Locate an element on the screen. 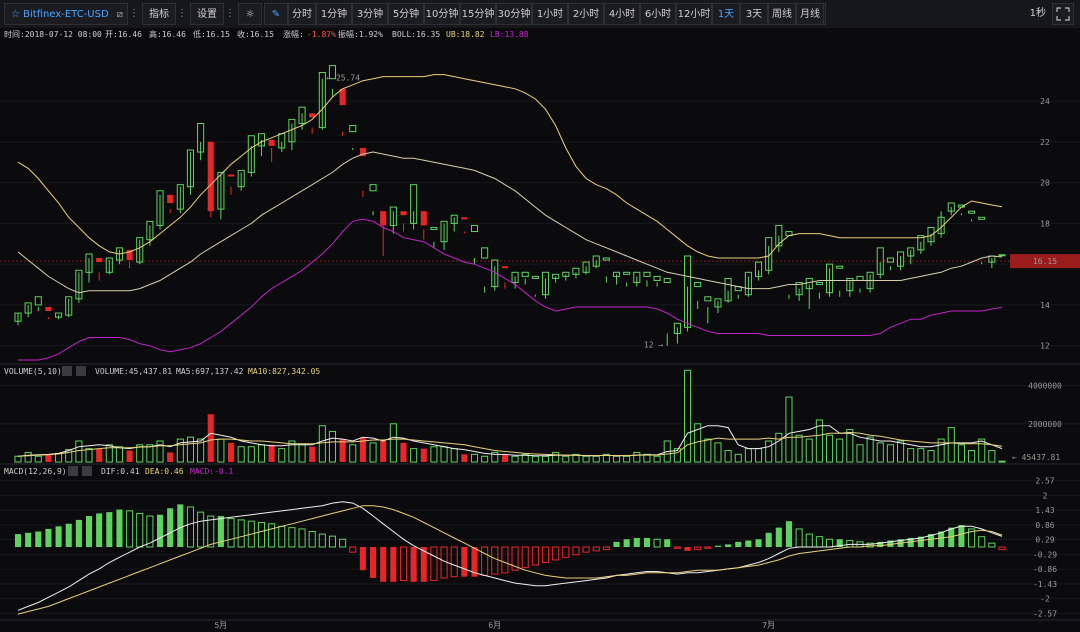  interval-10: 6小时 is located at coordinates (658, 14).